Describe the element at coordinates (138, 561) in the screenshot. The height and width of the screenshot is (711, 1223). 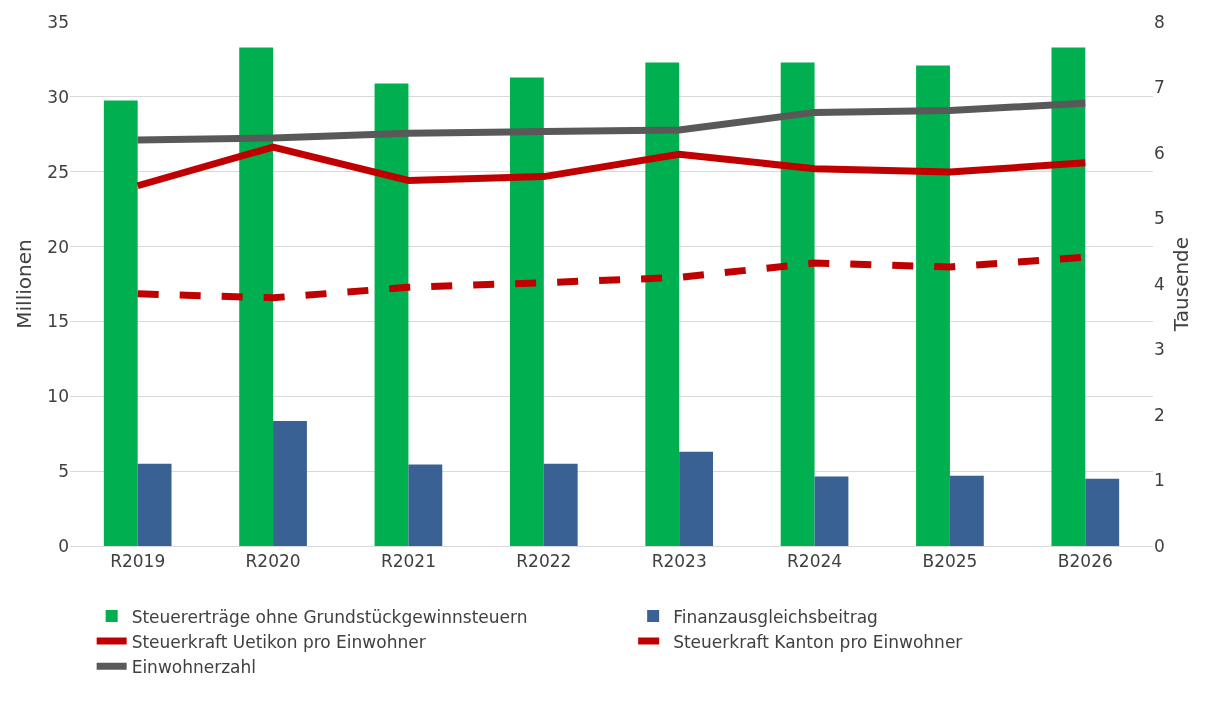
I see `x-tick-label: R2019` at that location.